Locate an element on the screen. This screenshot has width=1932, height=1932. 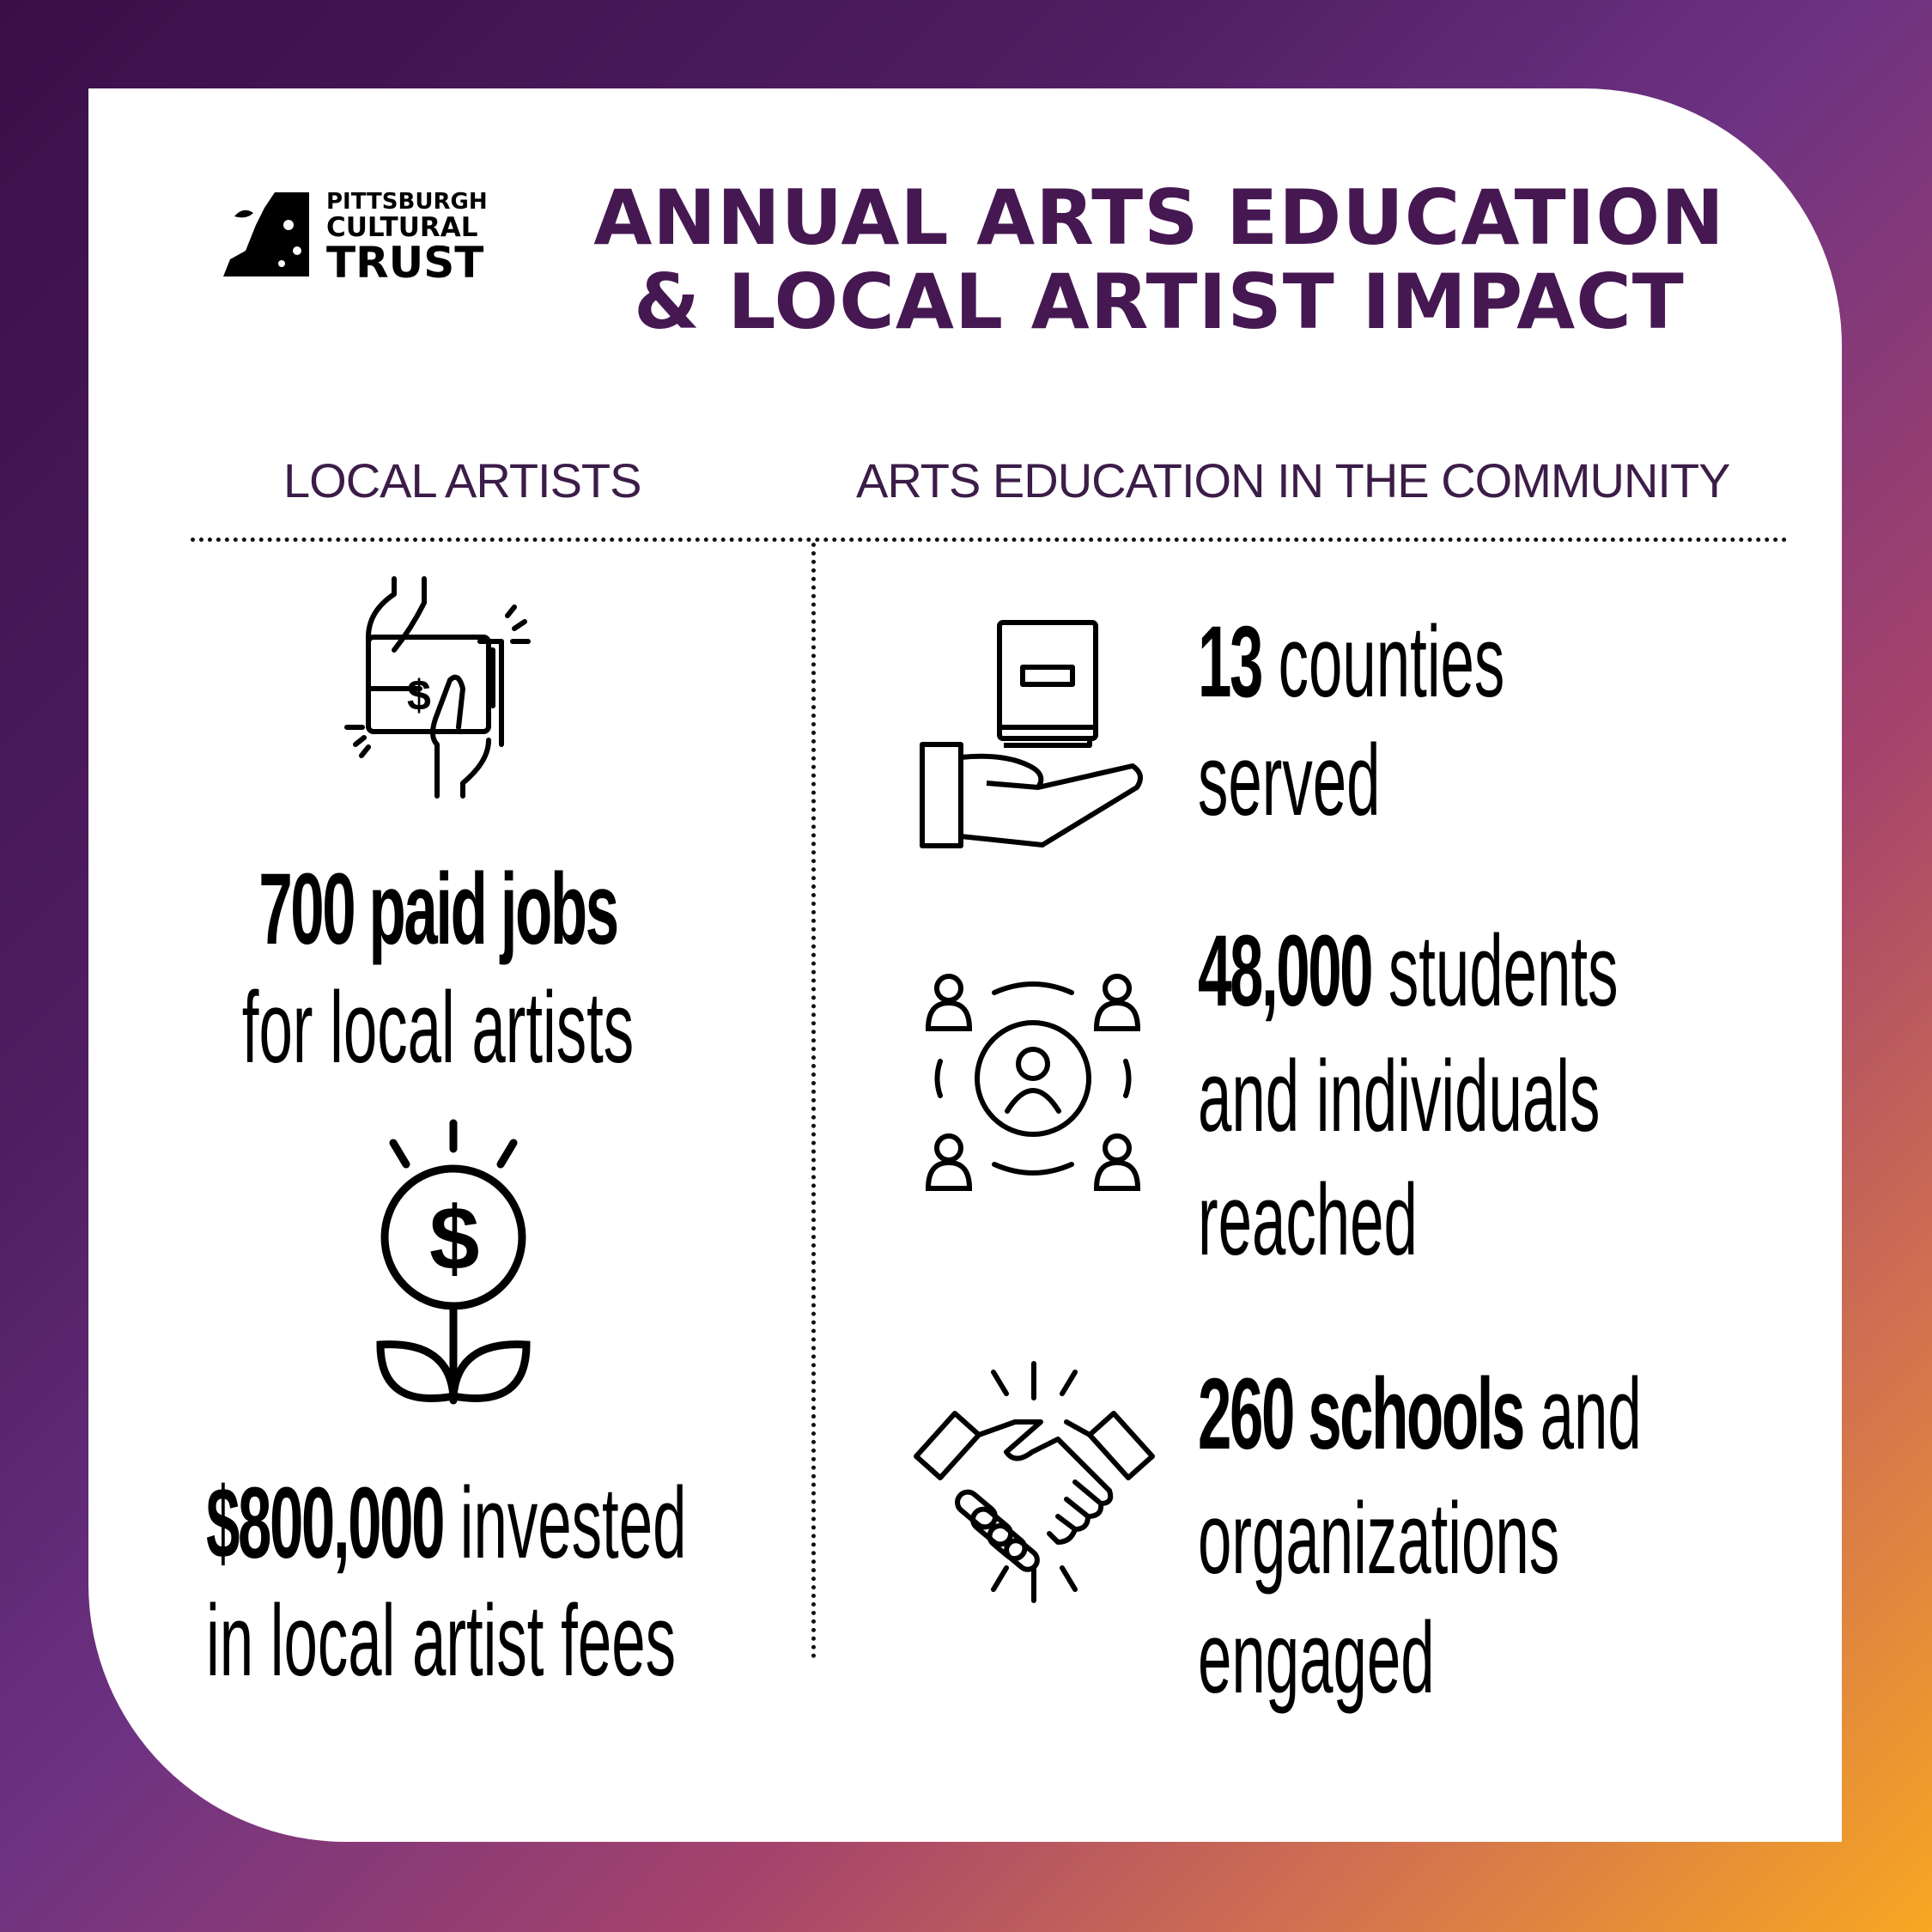
logo-text: PITTSBURGH CULTURAL TRUST is located at coordinates (407, 238).